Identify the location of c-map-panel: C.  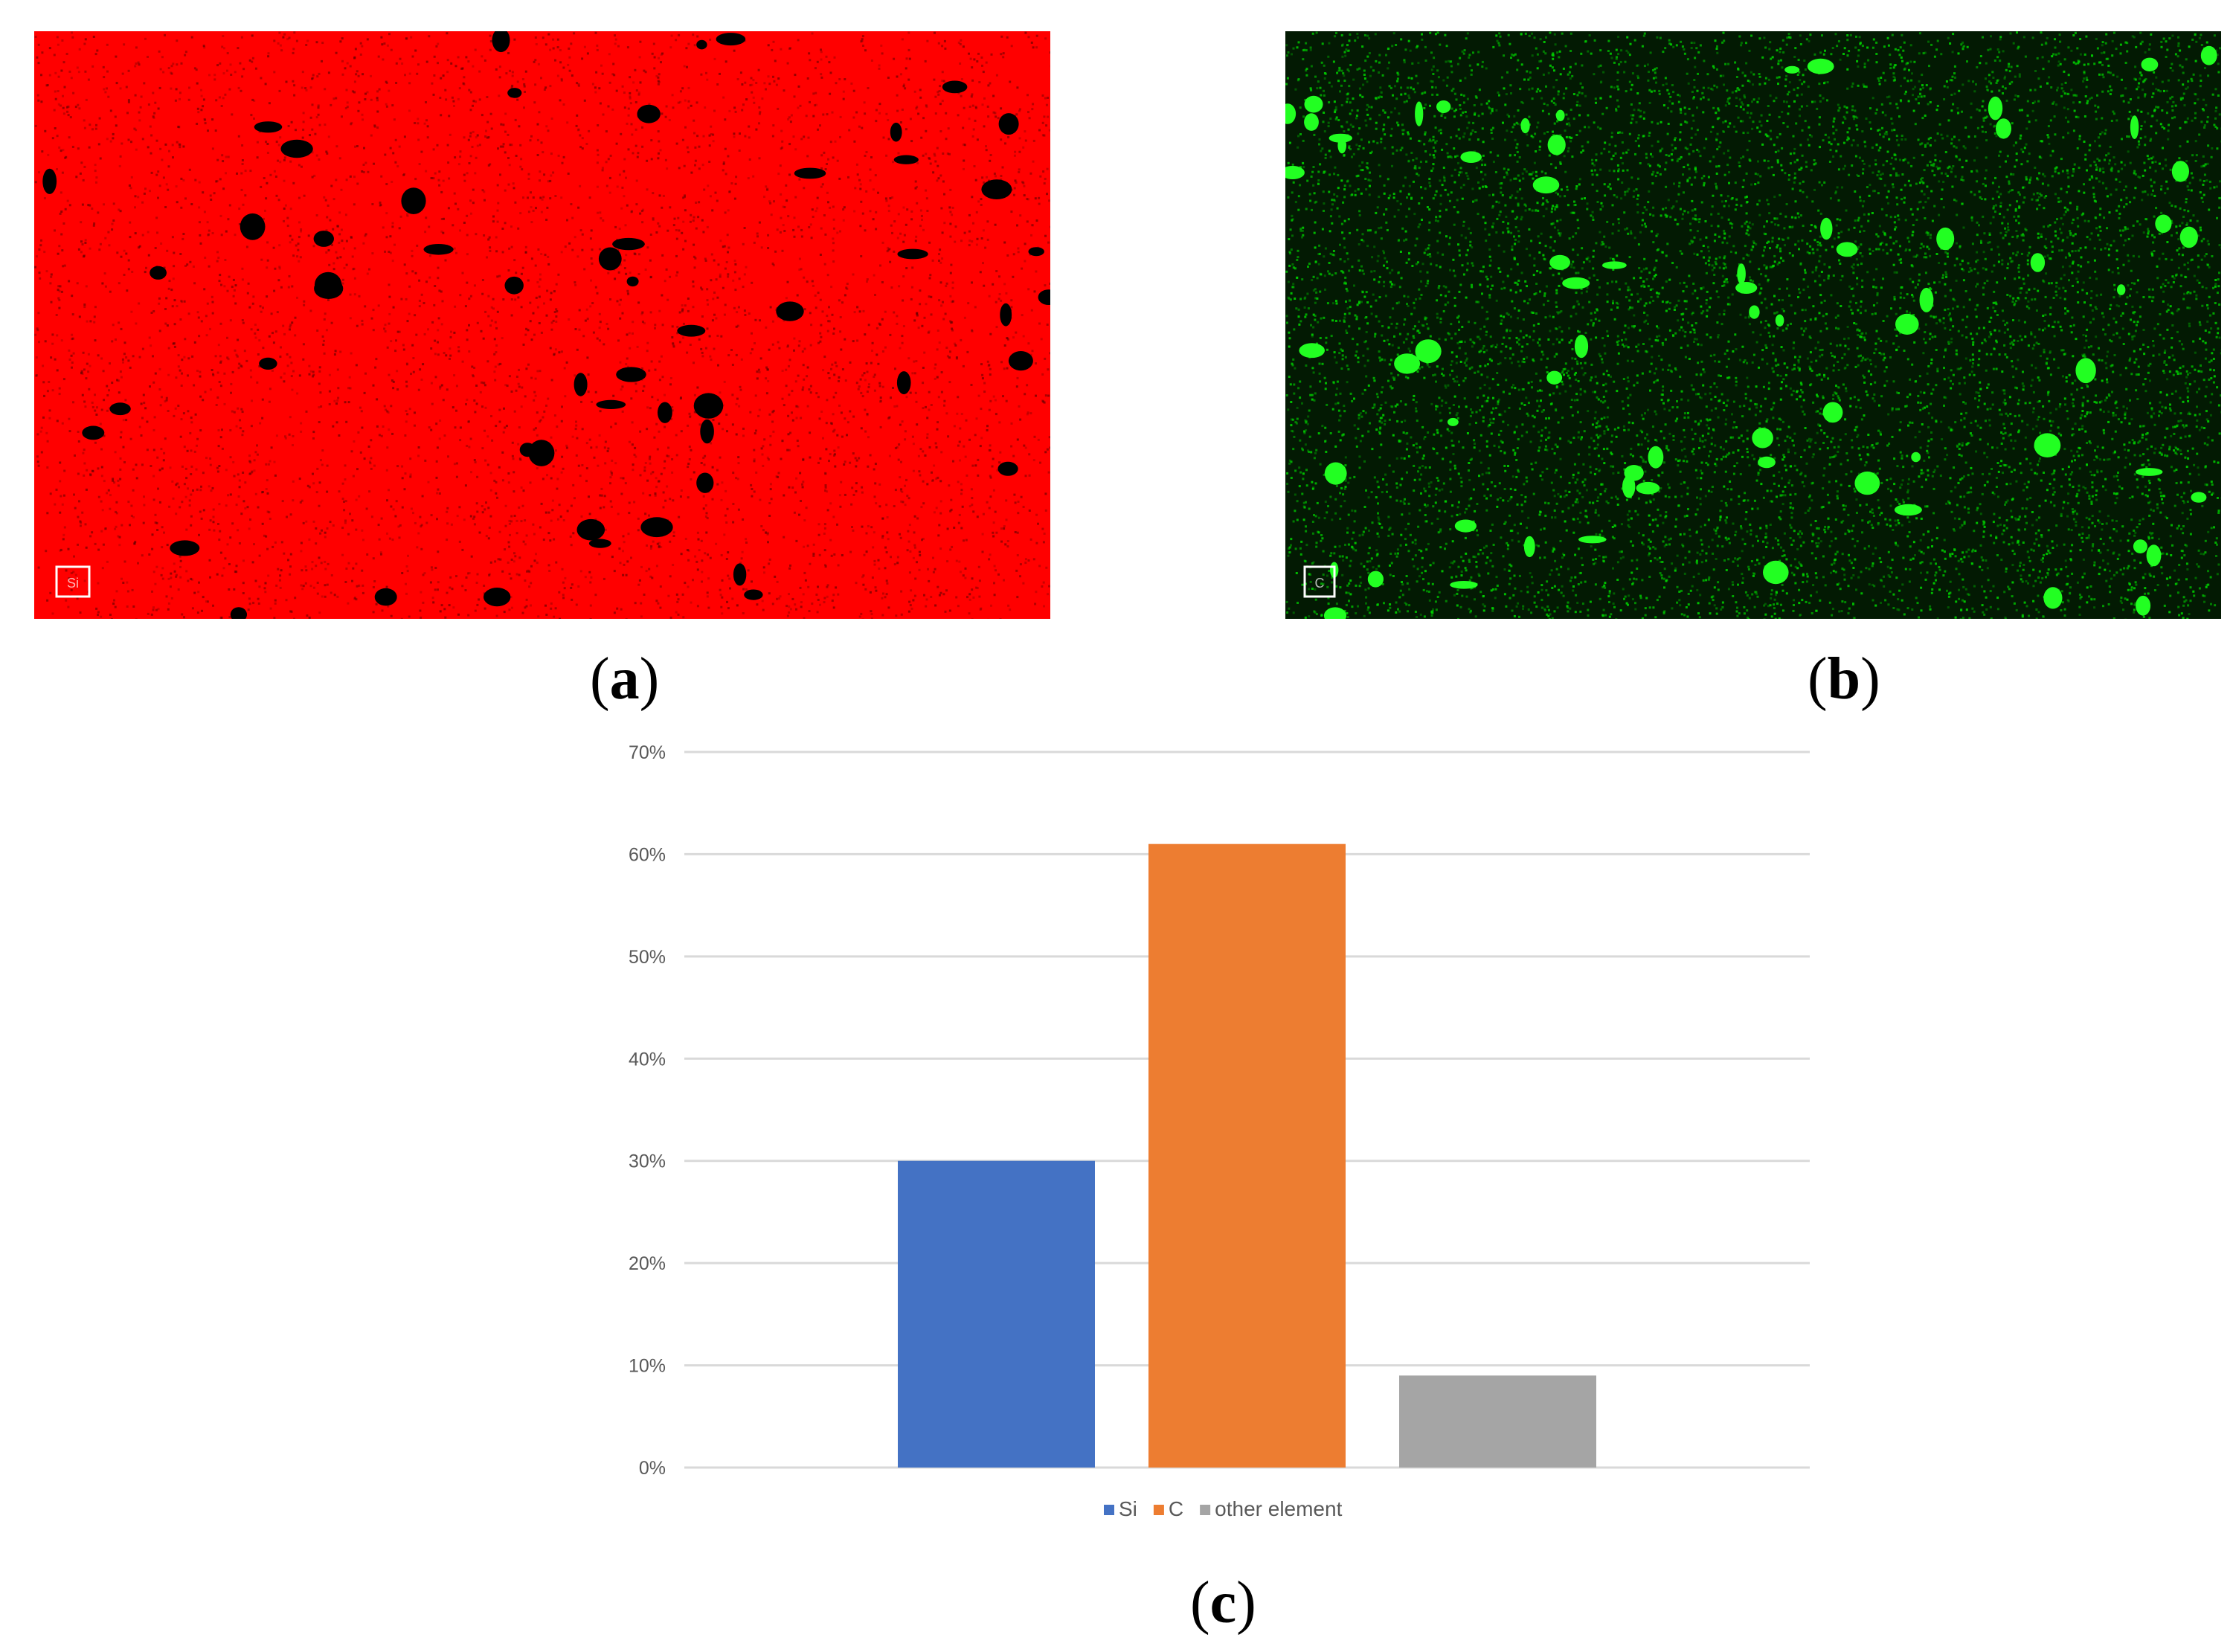
(1753, 325).